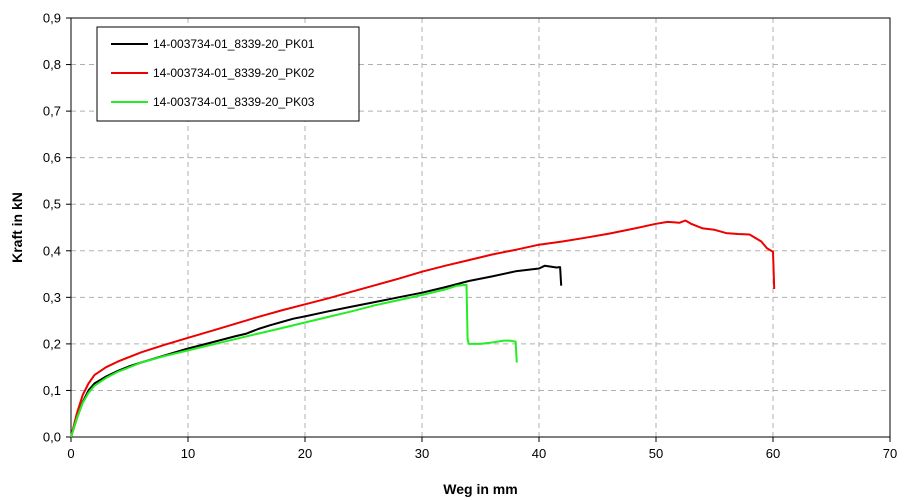  Describe the element at coordinates (188, 453) in the screenshot. I see `x-tick-label: 10` at that location.